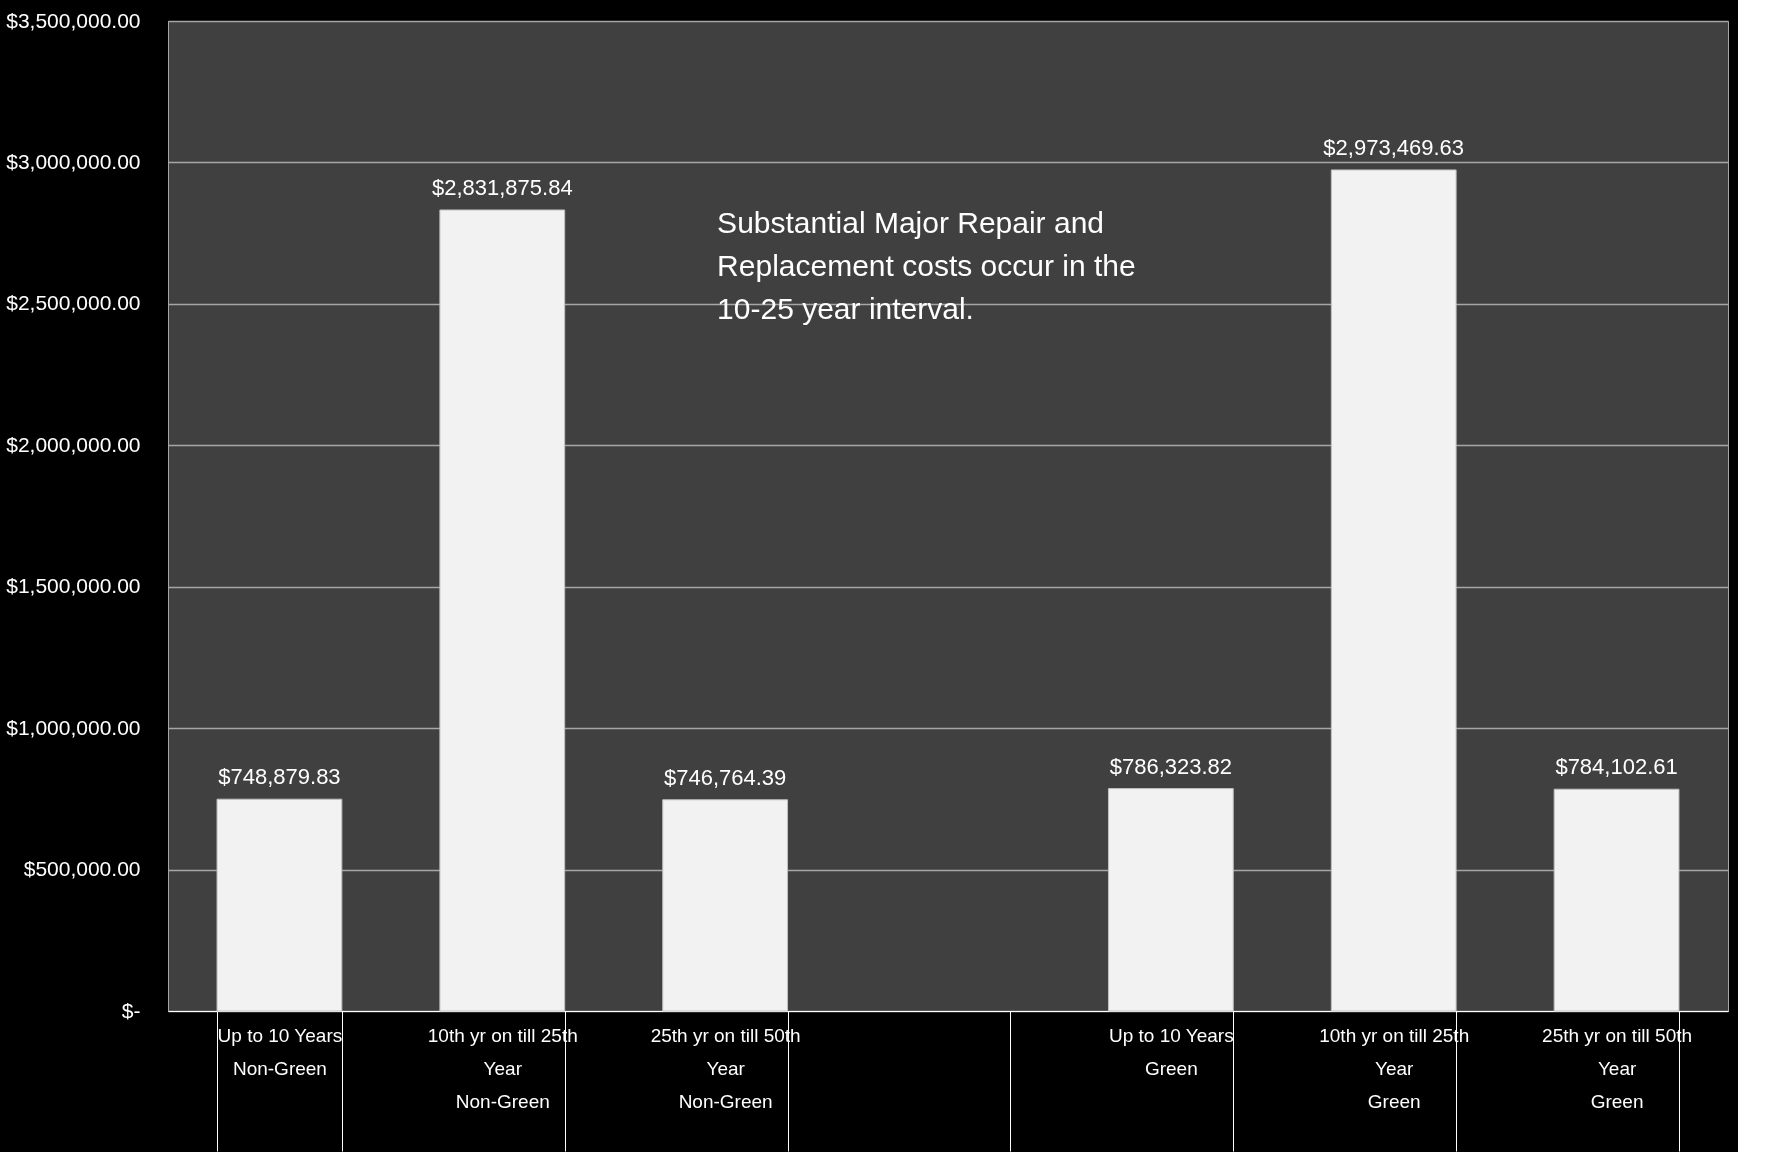  What do you see at coordinates (73, 727) in the screenshot?
I see `y-tick-label: $1,000,000.00` at bounding box center [73, 727].